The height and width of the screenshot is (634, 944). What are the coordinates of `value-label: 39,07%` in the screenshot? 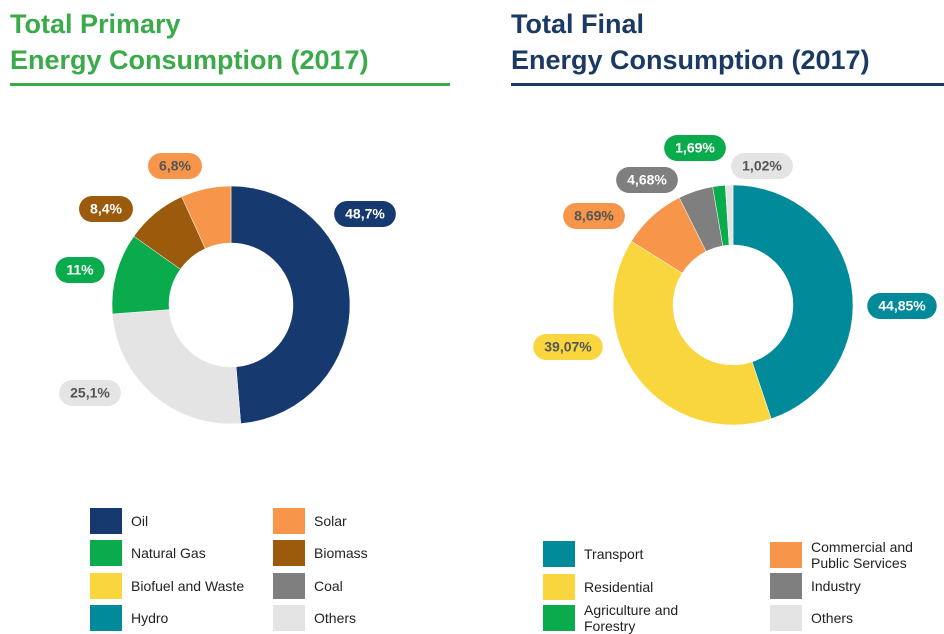 It's located at (568, 347).